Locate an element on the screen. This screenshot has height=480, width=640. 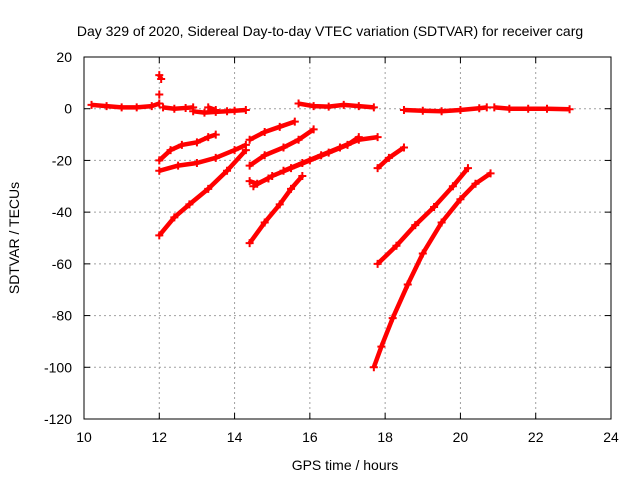
y-tick-label: 20 is located at coordinates (64, 57).